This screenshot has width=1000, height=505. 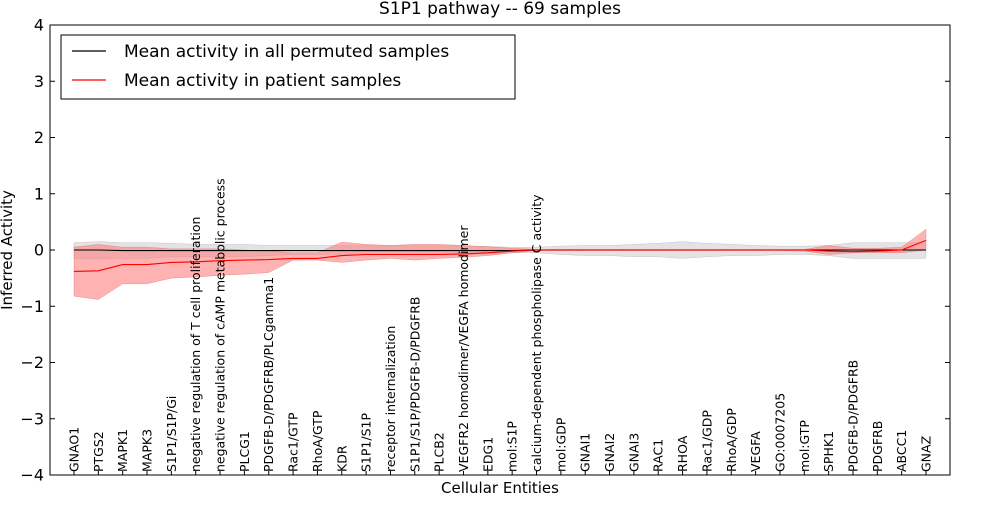 What do you see at coordinates (658, 455) in the screenshot?
I see `x-tick-label: RAC1` at bounding box center [658, 455].